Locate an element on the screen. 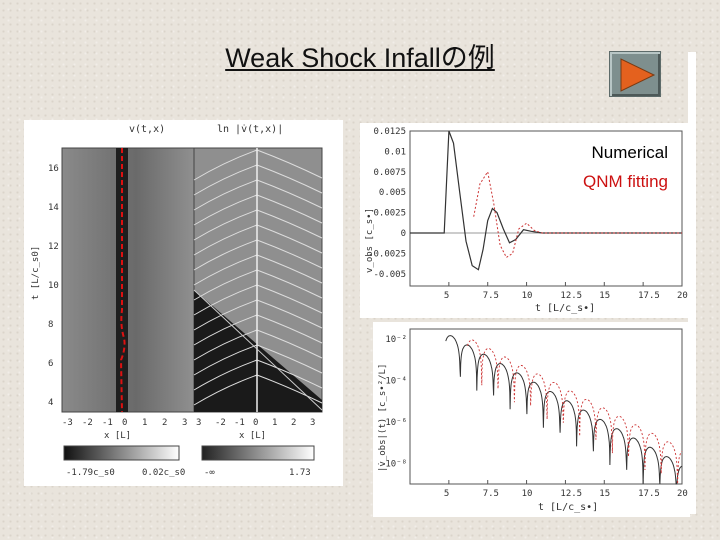  colorbar-left-max: 0.02c_s0 is located at coordinates (163, 473).